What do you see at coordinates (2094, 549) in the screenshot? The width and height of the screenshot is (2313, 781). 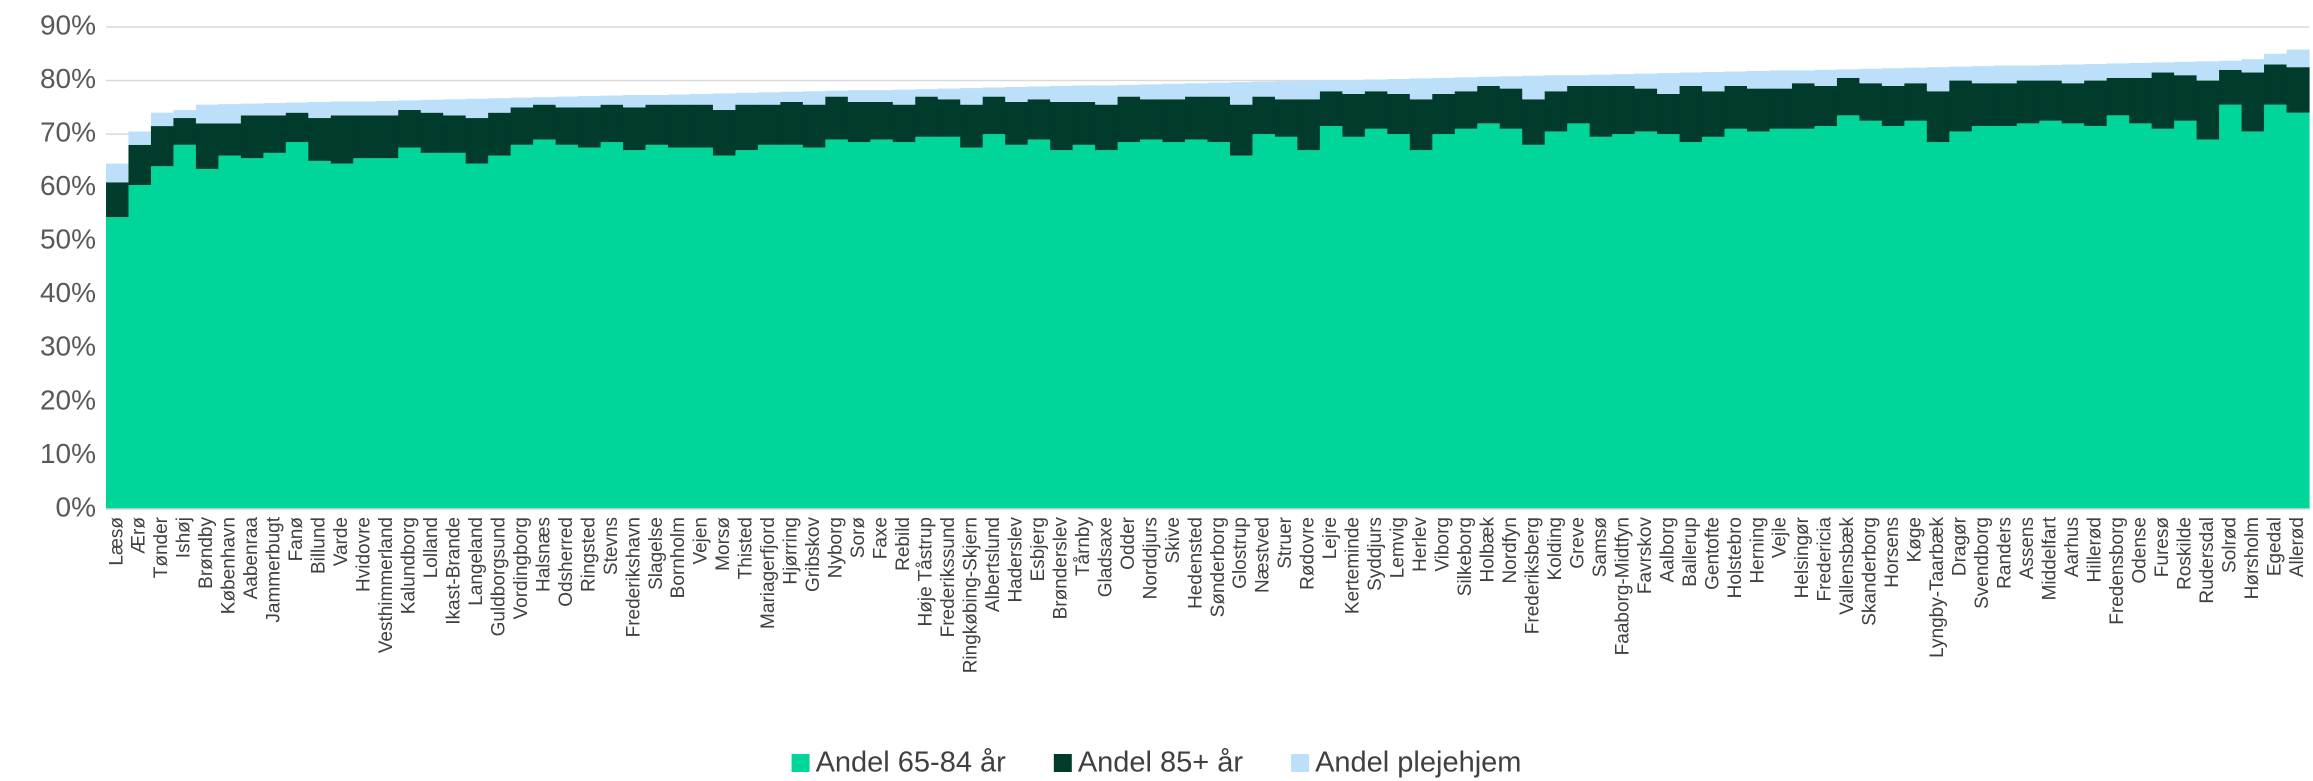 I see `x-tick-label: Hillerød` at bounding box center [2094, 549].